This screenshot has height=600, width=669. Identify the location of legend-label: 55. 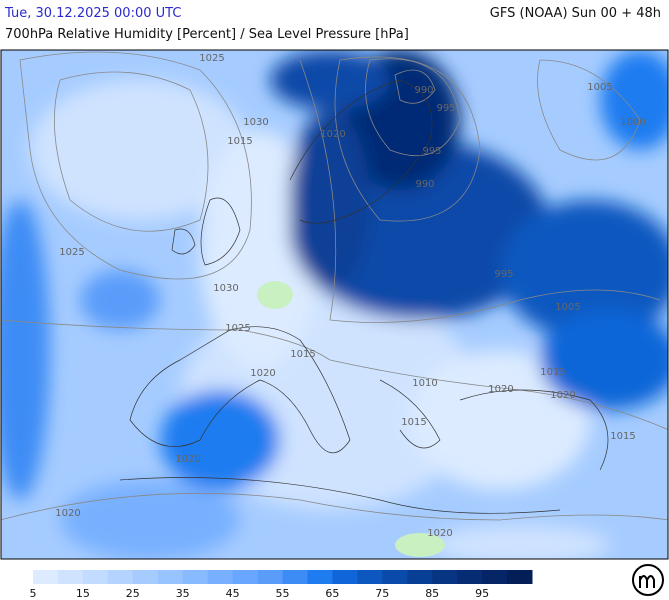
(283, 593).